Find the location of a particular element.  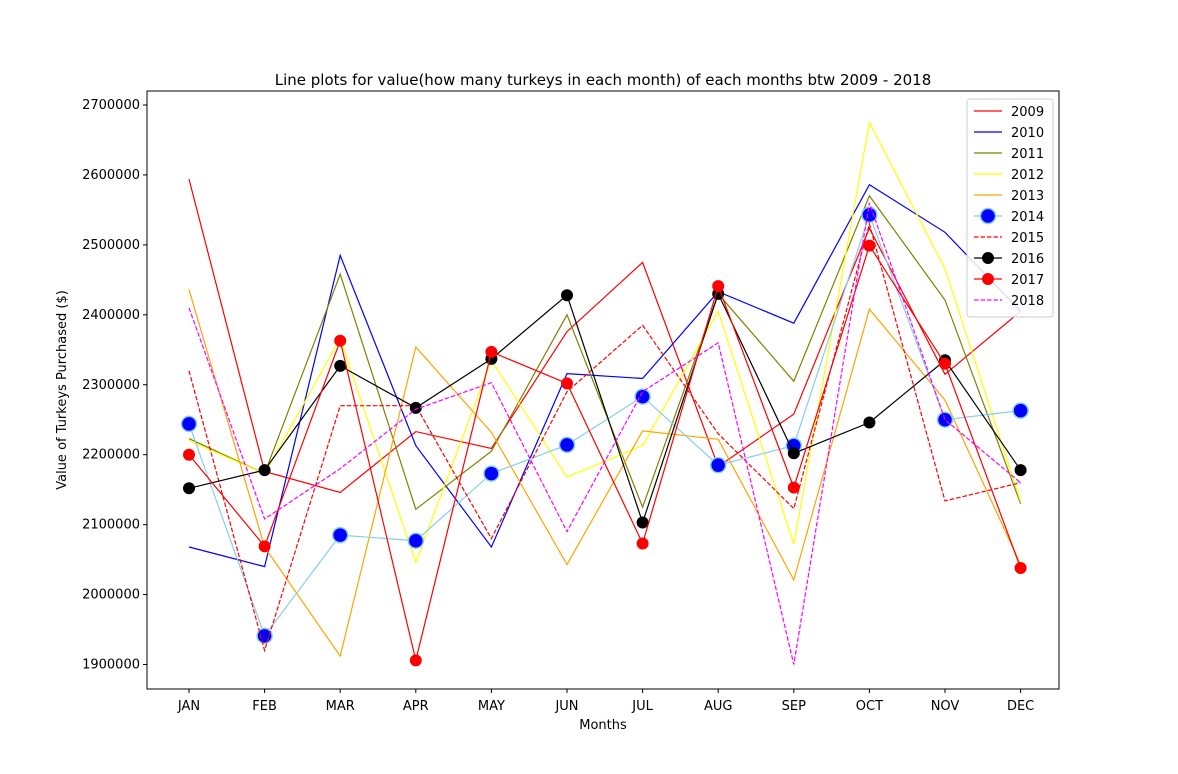

x-tick-label: JAN is located at coordinates (188, 706).